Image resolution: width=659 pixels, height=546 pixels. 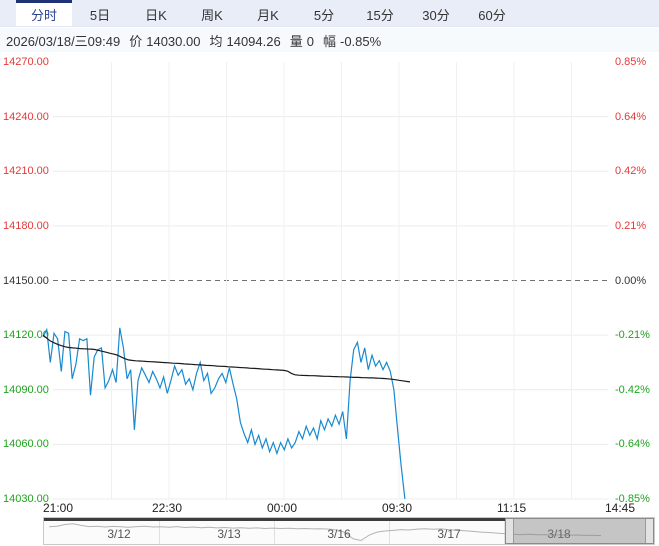 I want to click on nav-selection-handle-left, so click(x=510, y=531).